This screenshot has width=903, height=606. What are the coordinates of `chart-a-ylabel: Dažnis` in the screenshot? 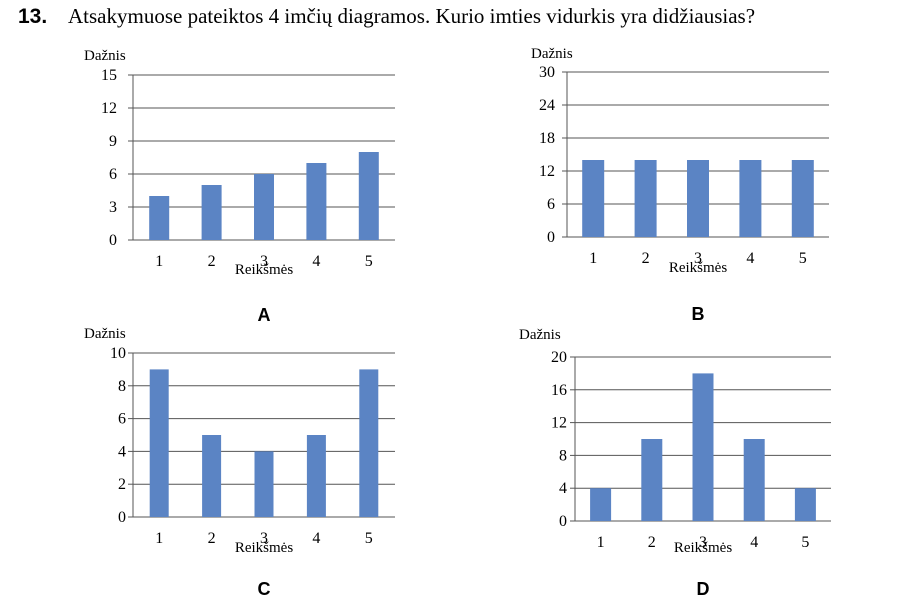 It's located at (105, 56).